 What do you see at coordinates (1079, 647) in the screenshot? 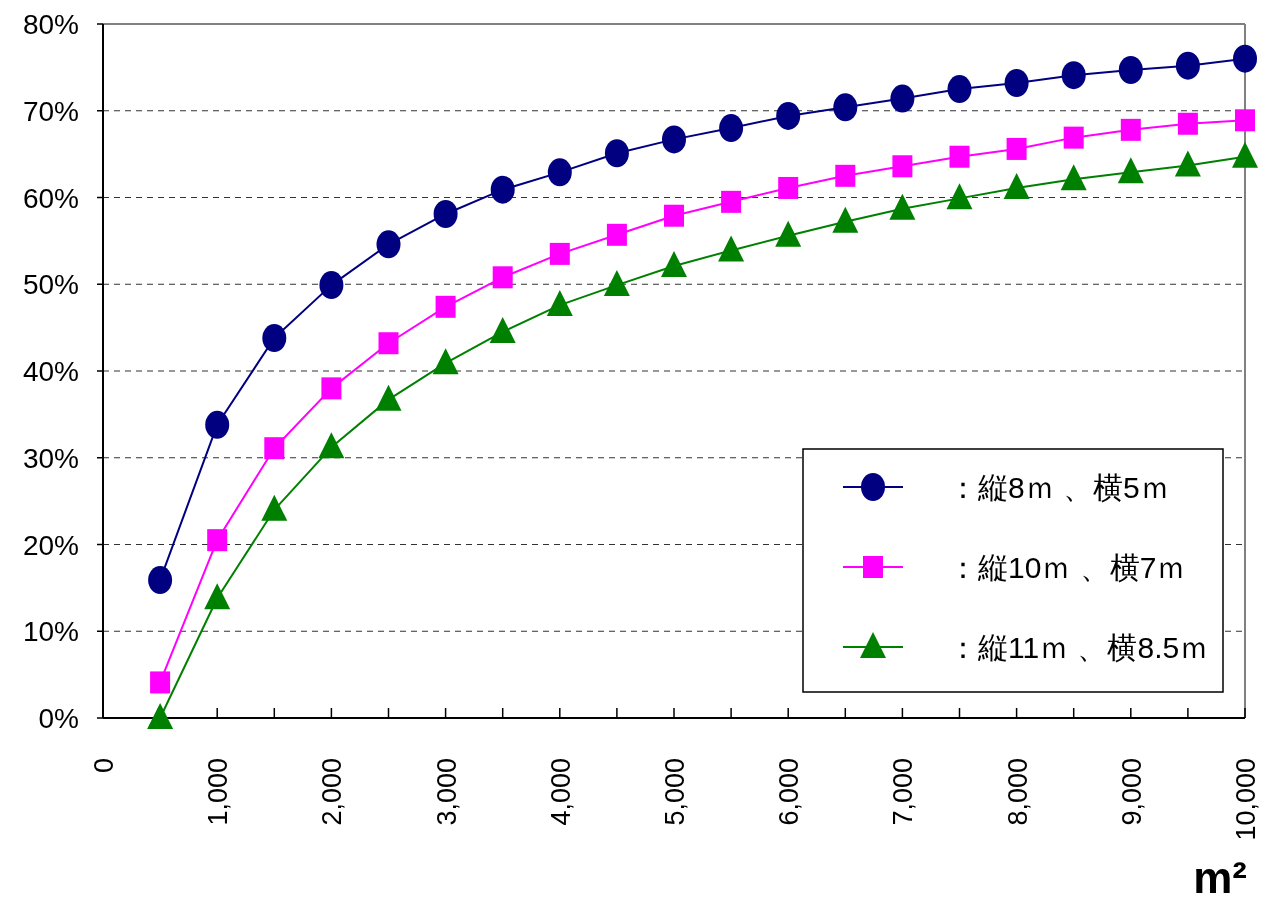
I see `legend-label: ：縦11ｍ 、横8.5ｍ` at bounding box center [1079, 647].